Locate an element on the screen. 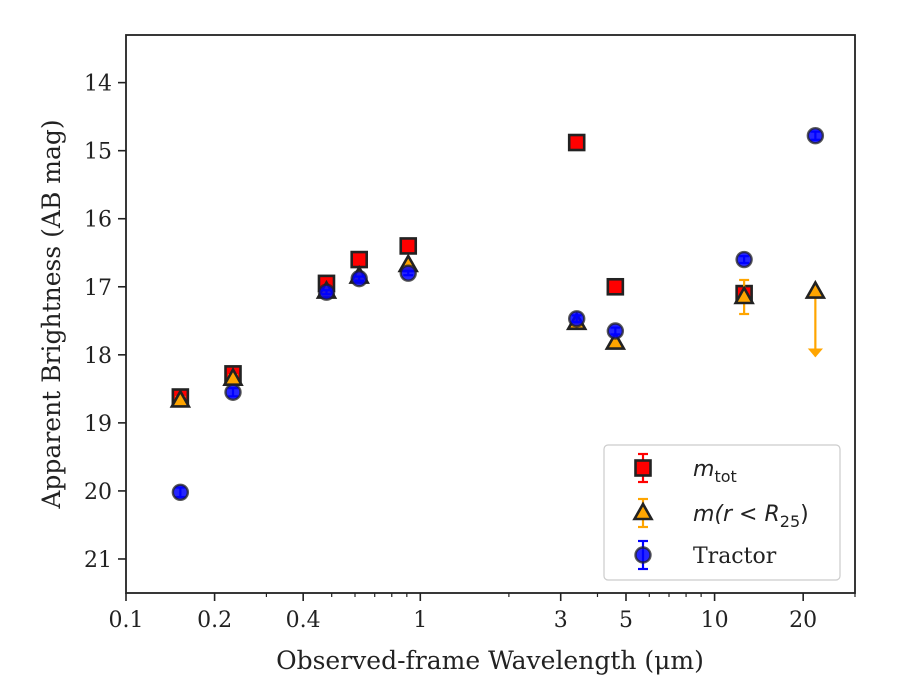  y-tick-label: 16 is located at coordinates (98, 220).